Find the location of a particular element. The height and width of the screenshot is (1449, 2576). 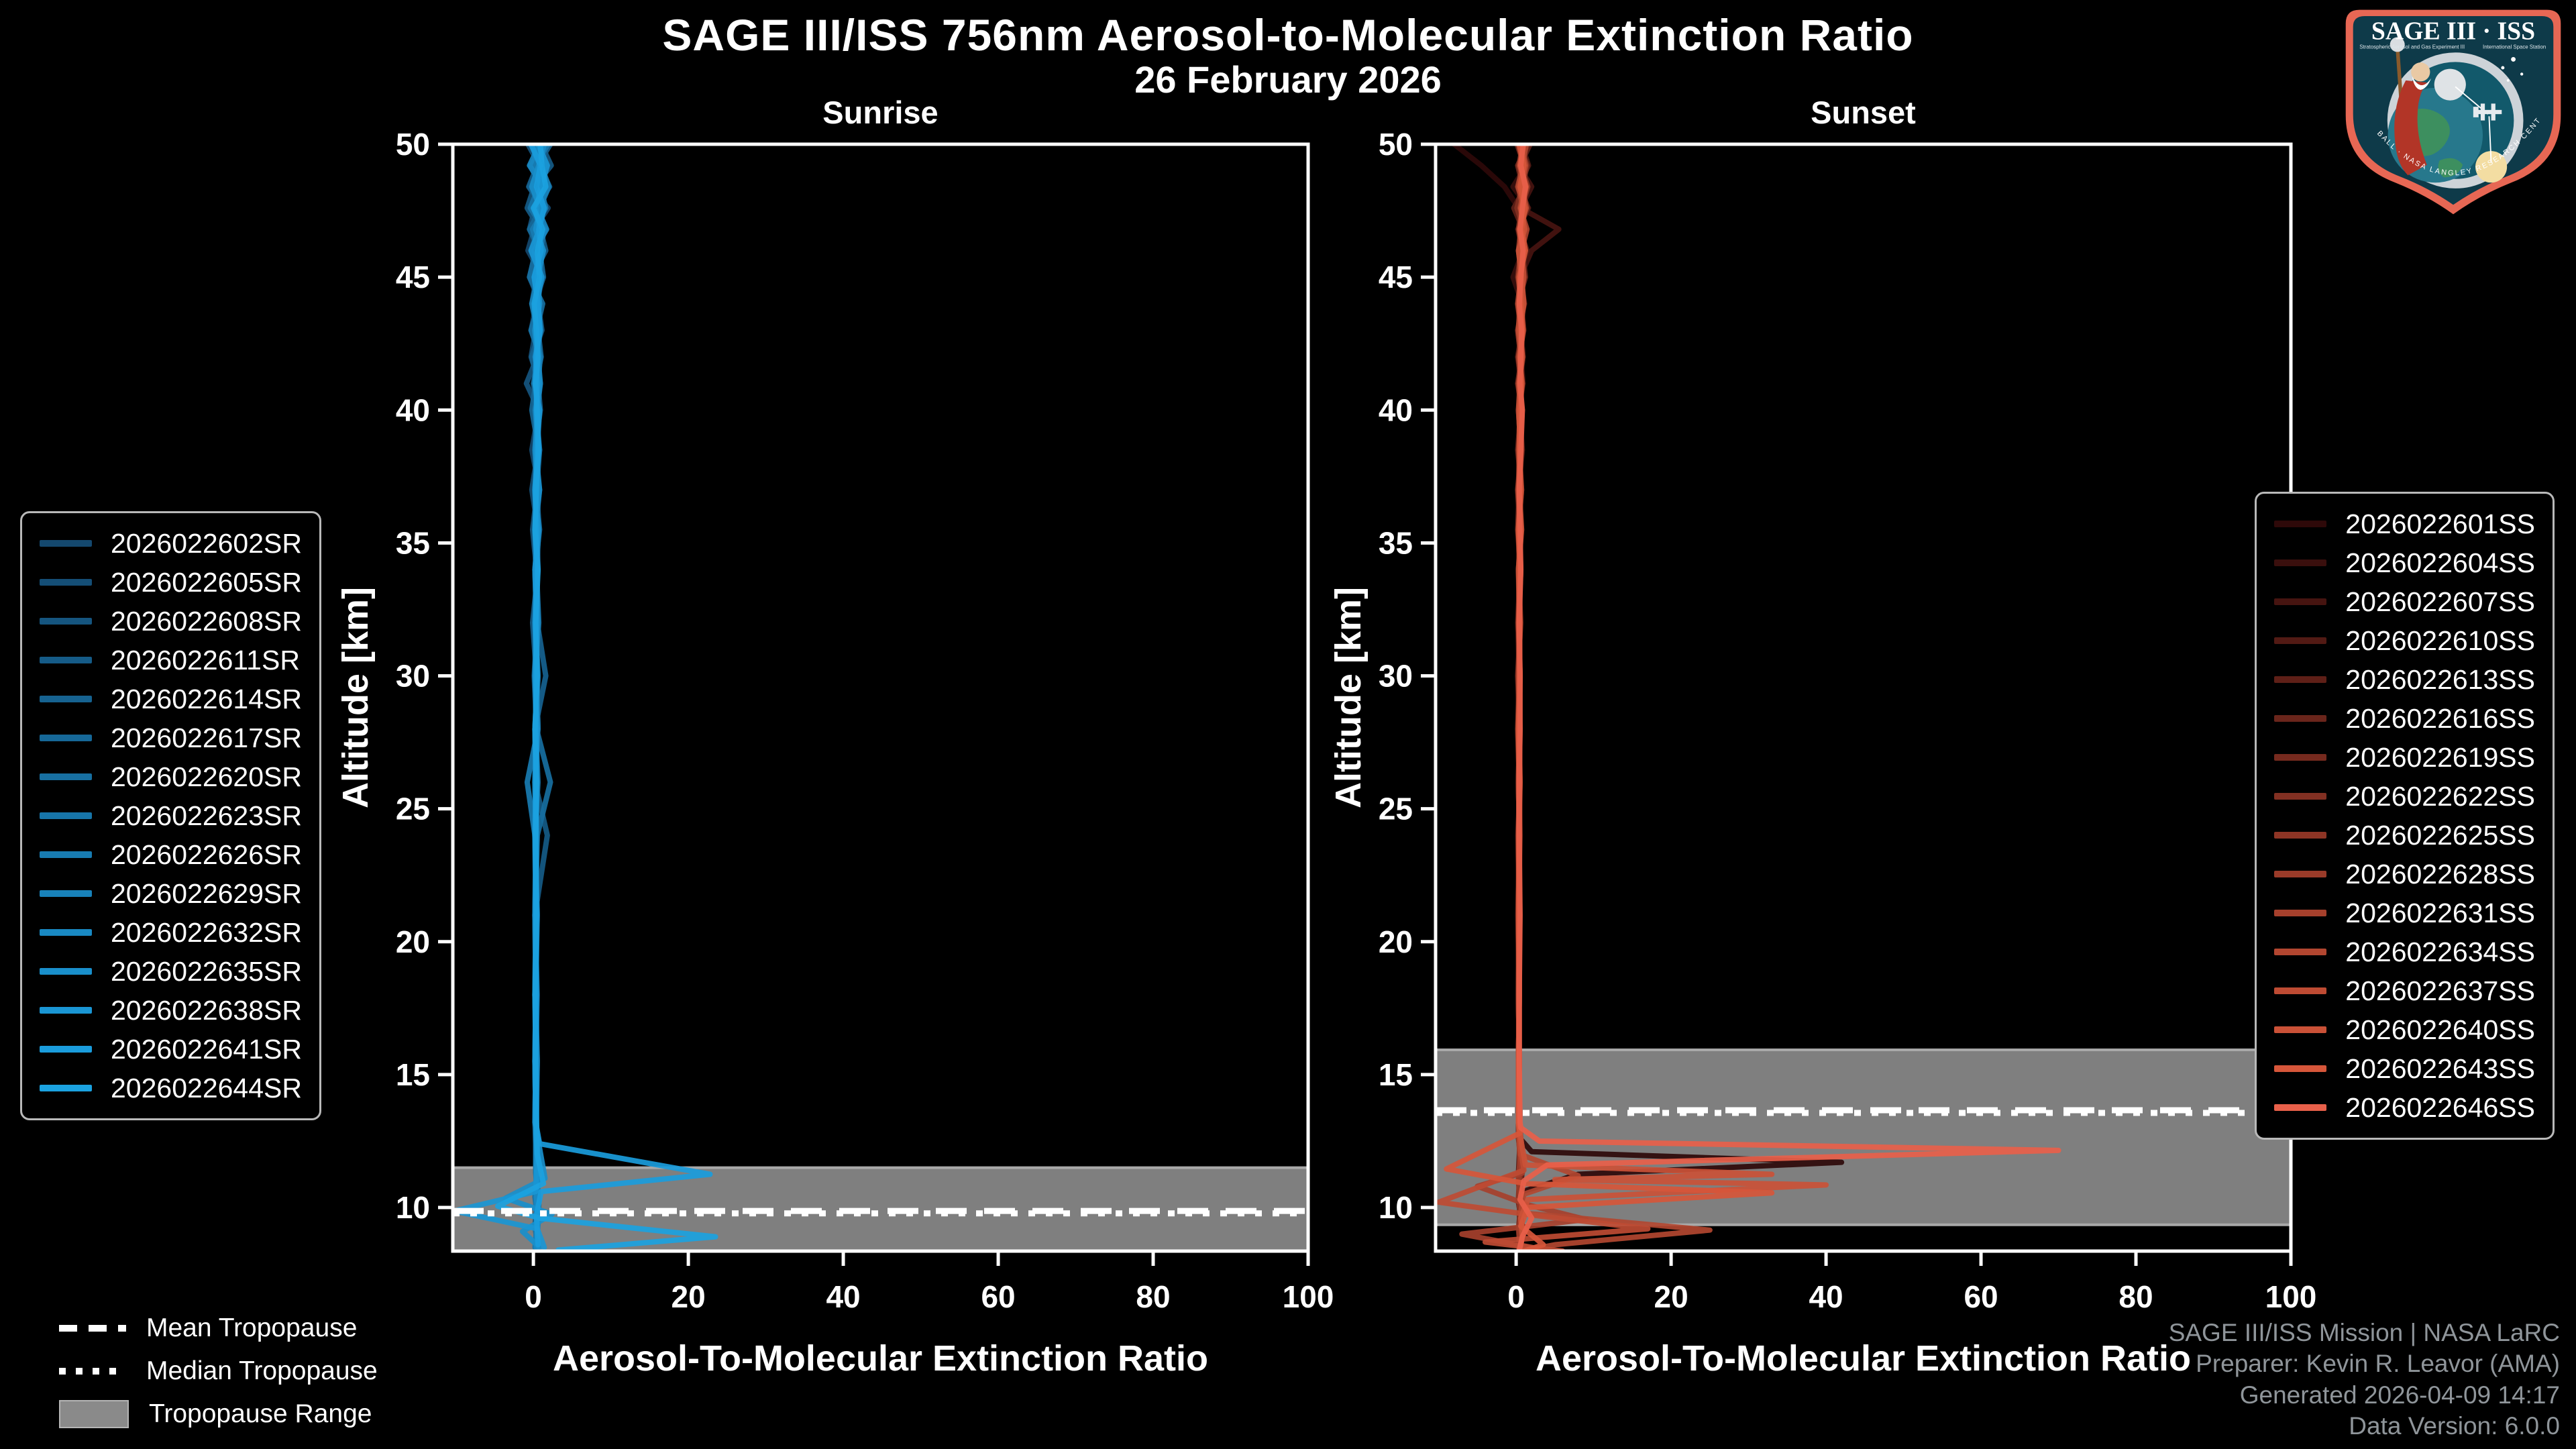

legend-item: 2026022611SR is located at coordinates (171, 660).